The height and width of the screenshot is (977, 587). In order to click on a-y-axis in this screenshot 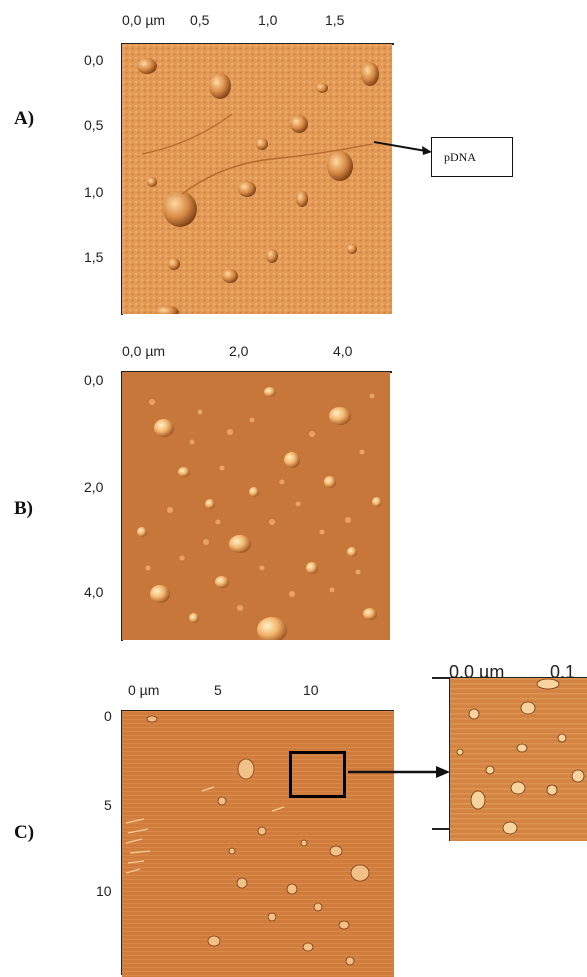, I will do `click(122, 179)`.